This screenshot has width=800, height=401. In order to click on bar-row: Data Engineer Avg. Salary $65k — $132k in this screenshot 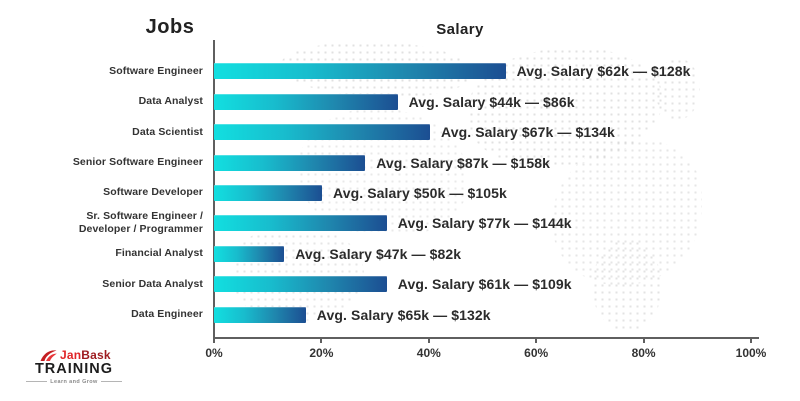, I will do `click(385, 315)`.